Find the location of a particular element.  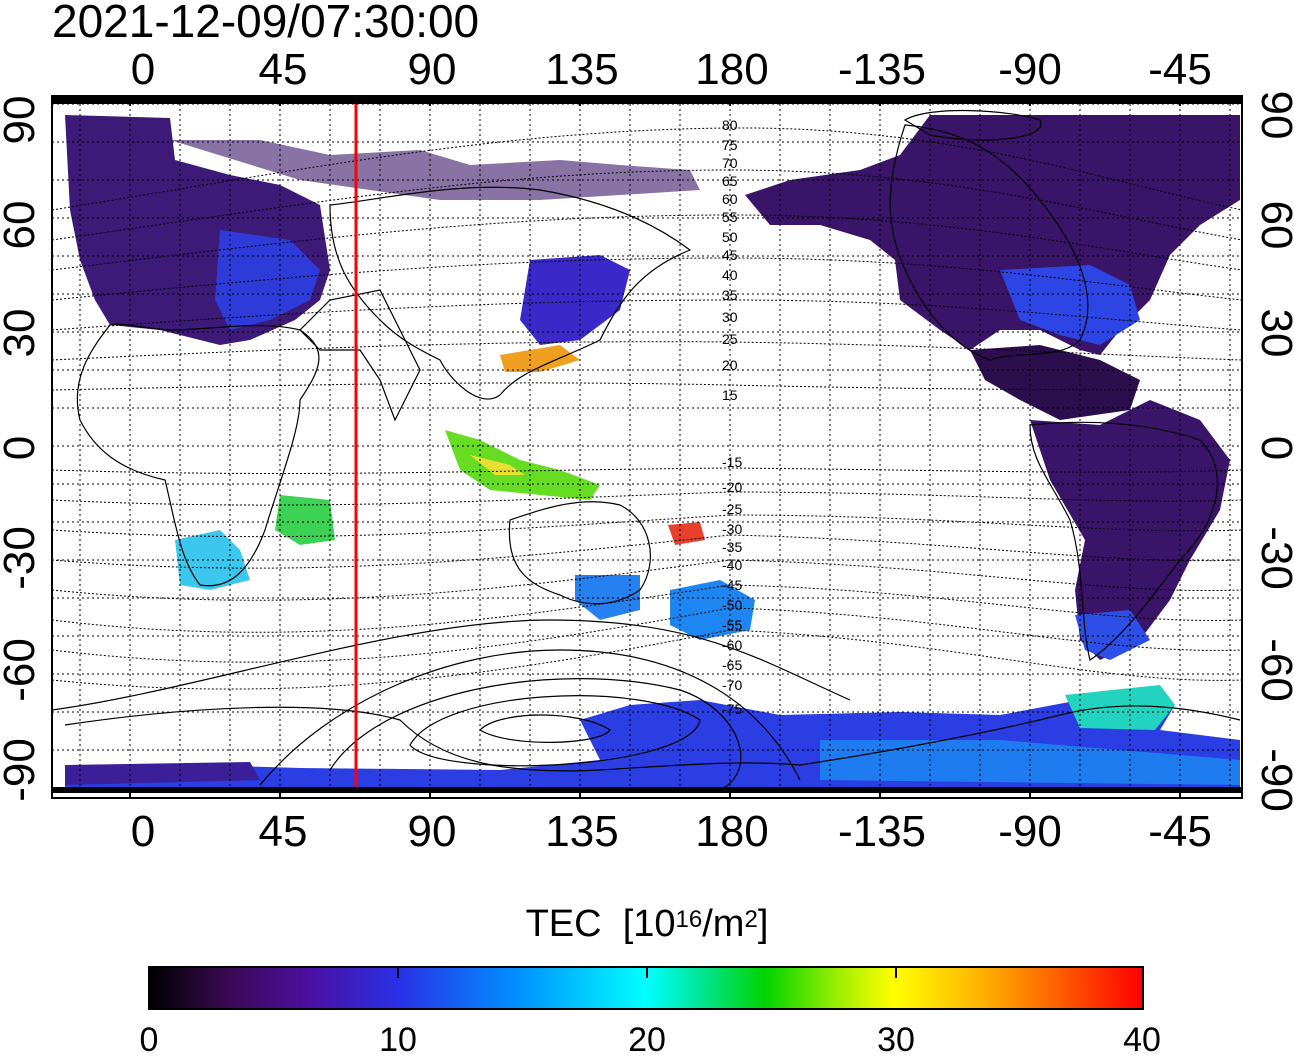

colorbar-unit-prefix: [10 is located at coordinates (649, 924).